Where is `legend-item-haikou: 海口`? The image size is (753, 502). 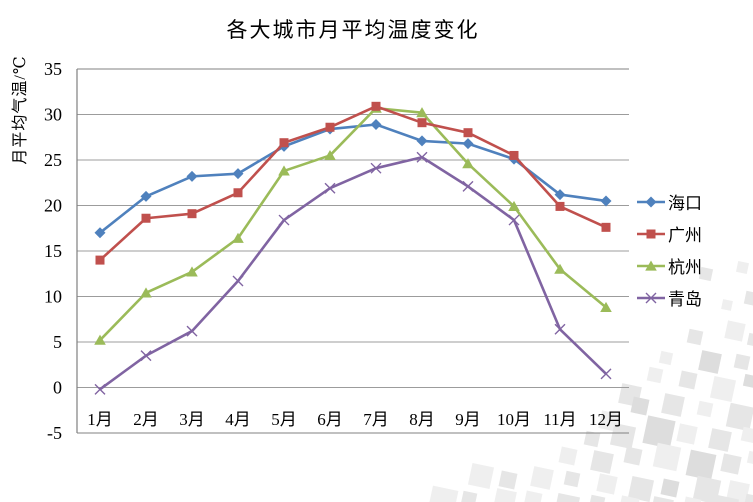 legend-item-haikou: 海口 is located at coordinates (669, 201).